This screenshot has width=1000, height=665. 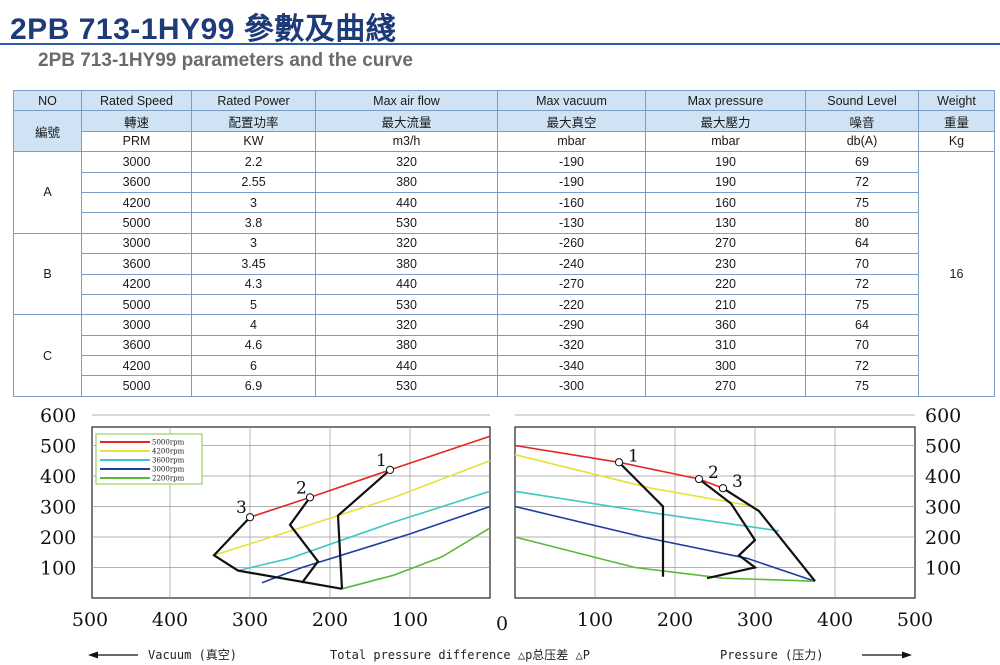 What do you see at coordinates (943, 508) in the screenshot?
I see `y-tick-right: 300` at bounding box center [943, 508].